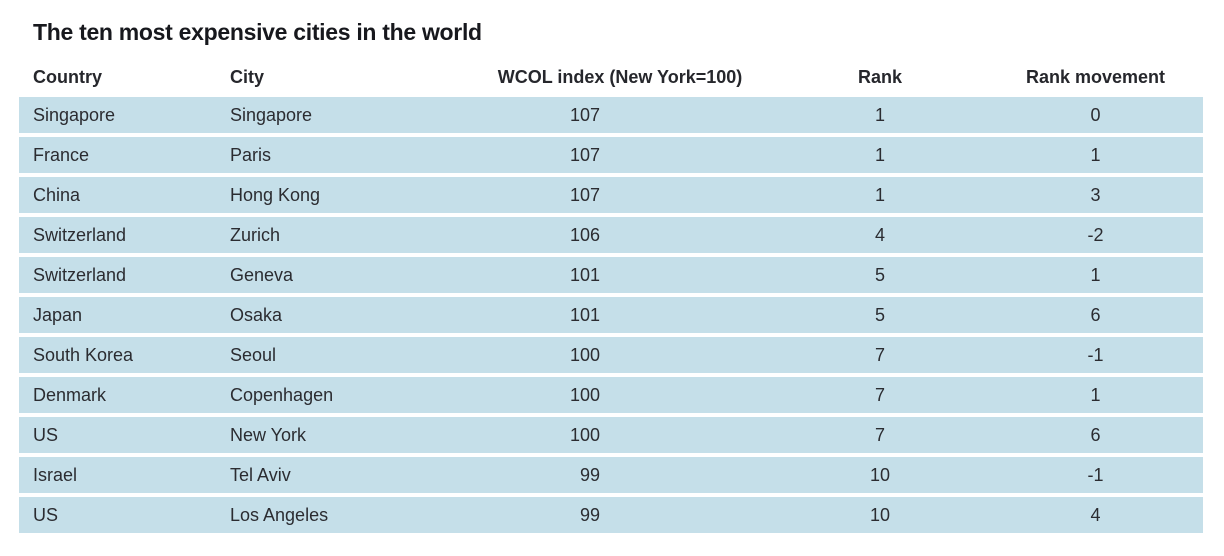 This screenshot has width=1224, height=556. I want to click on cell-city: New York, so click(268, 434).